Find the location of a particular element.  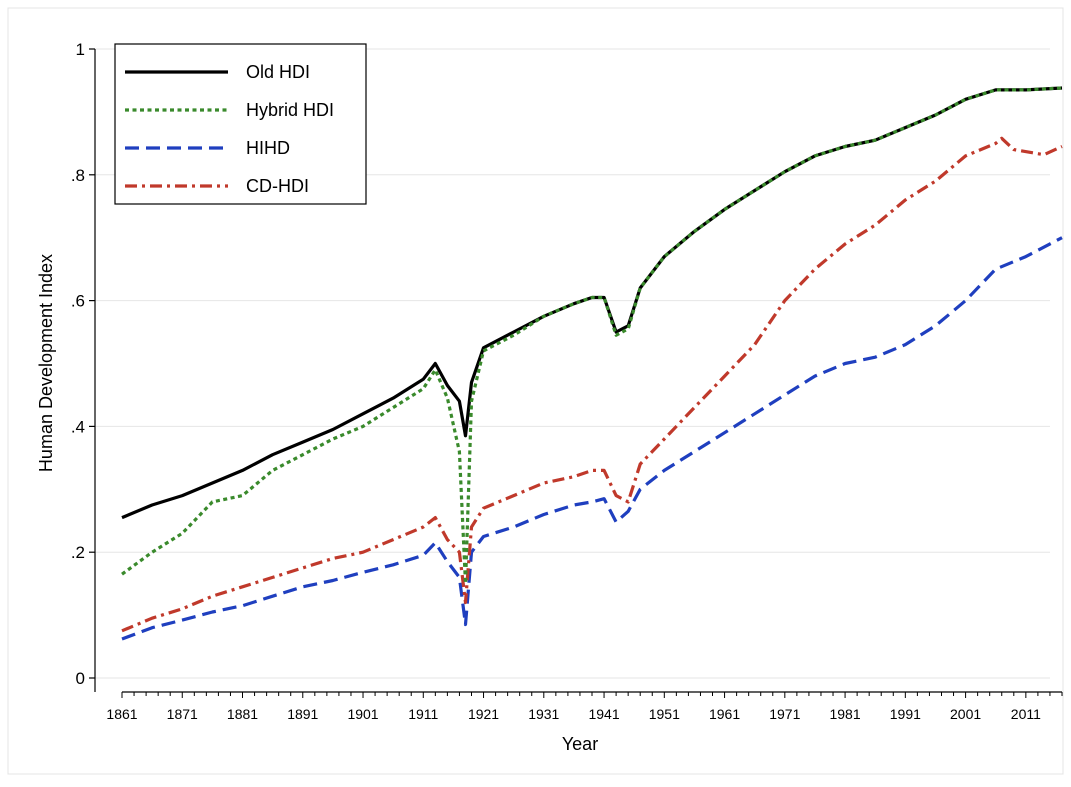

x-tick-label: 1971 is located at coordinates (784, 714).